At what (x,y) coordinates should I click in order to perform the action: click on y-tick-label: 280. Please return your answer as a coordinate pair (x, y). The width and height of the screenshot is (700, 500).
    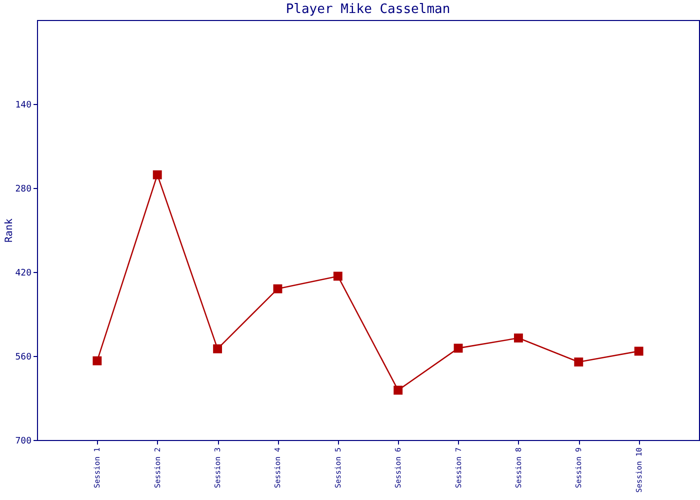
    Looking at the image, I should click on (23, 189).